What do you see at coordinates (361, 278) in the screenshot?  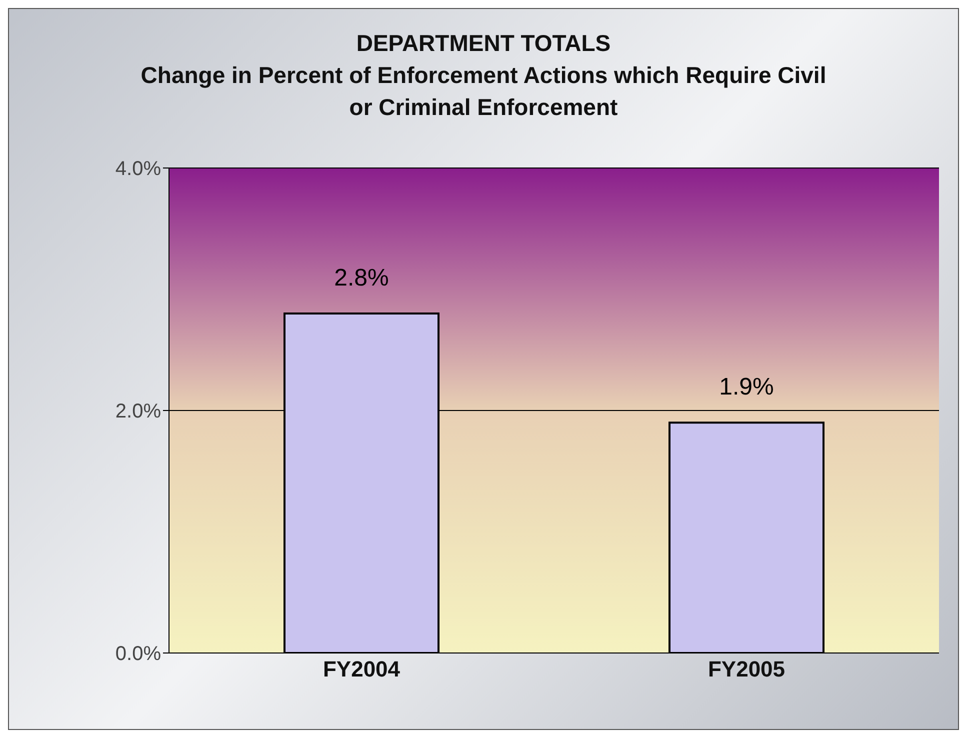 I see `data-label: 2.8%` at bounding box center [361, 278].